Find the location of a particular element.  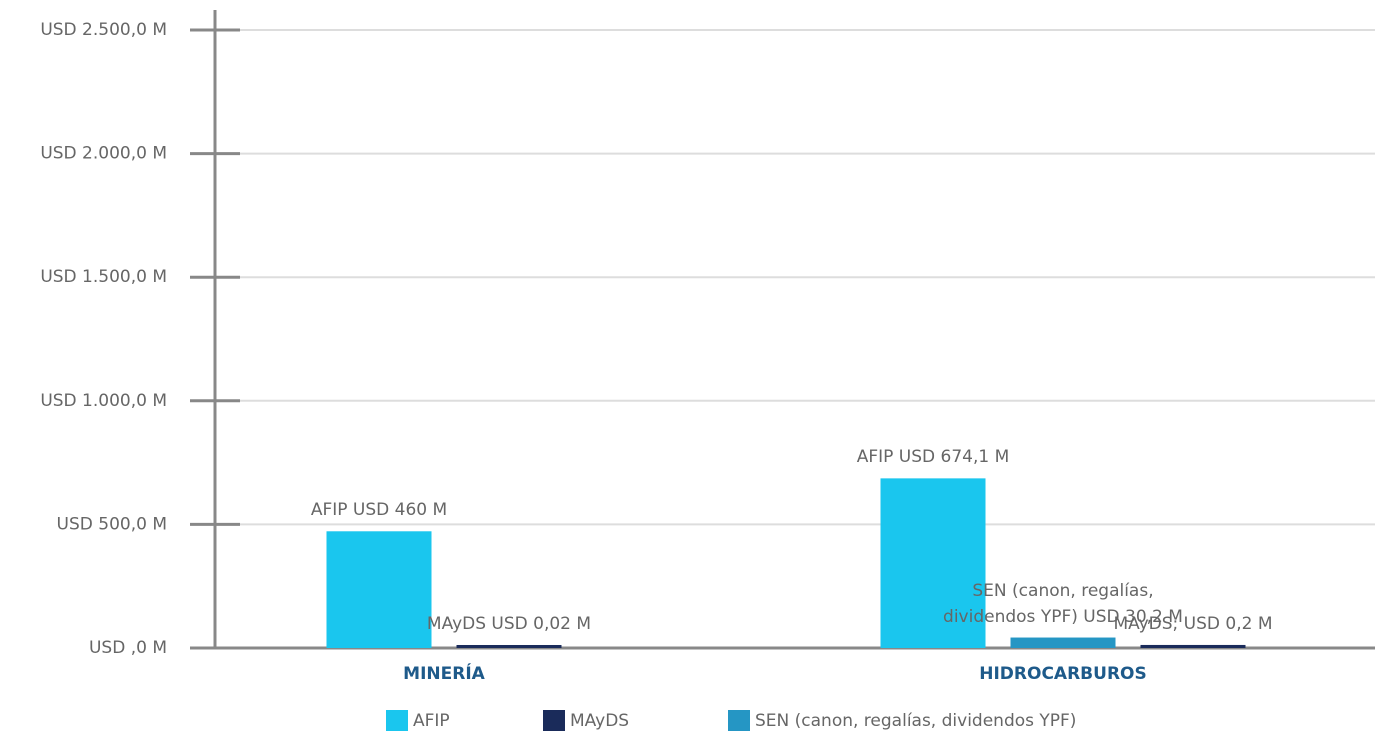

legend-label: SEN (canon, regalías, dividendos YPF) is located at coordinates (915, 721).